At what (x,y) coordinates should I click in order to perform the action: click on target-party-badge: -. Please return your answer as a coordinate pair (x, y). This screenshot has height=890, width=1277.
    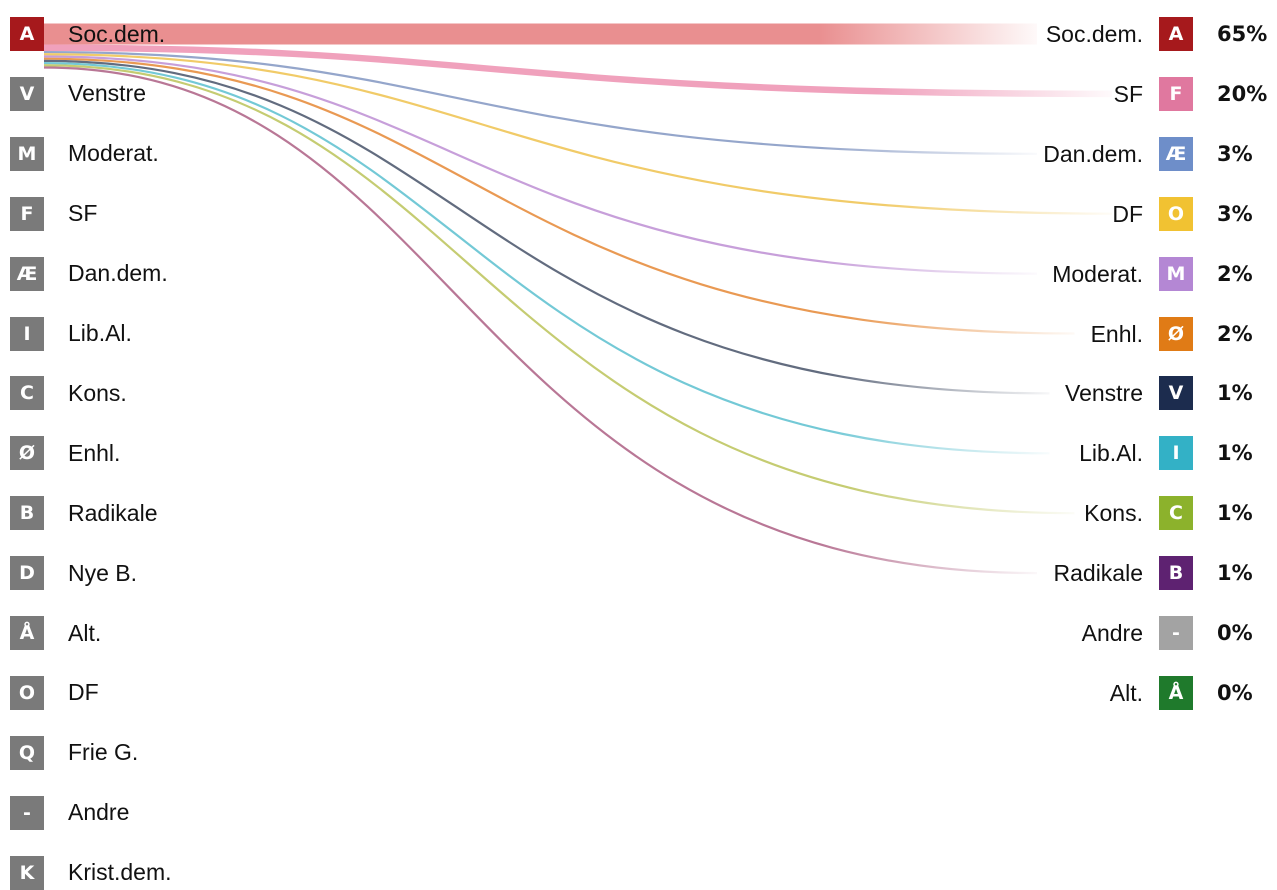
    Looking at the image, I should click on (1176, 633).